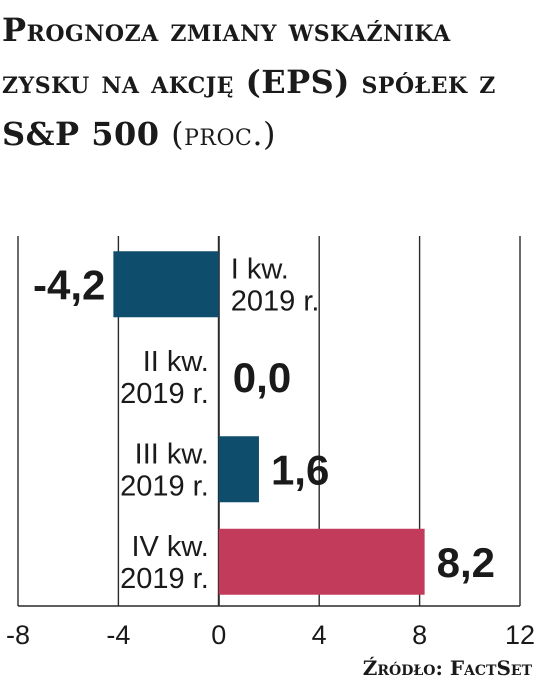 Image resolution: width=536 pixels, height=688 pixels. I want to click on category-label: IV kw., so click(169, 547).